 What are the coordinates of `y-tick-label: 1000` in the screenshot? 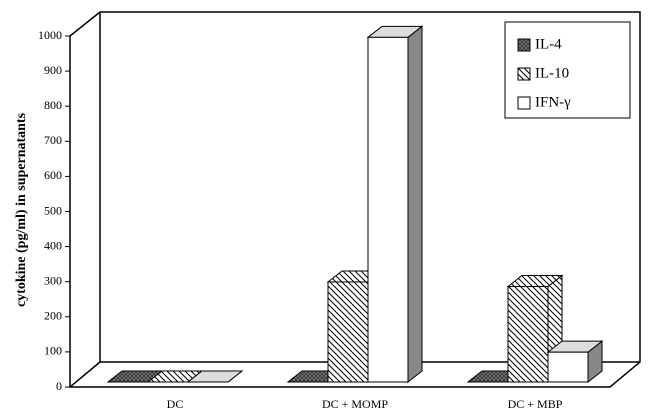 It's located at (50, 35).